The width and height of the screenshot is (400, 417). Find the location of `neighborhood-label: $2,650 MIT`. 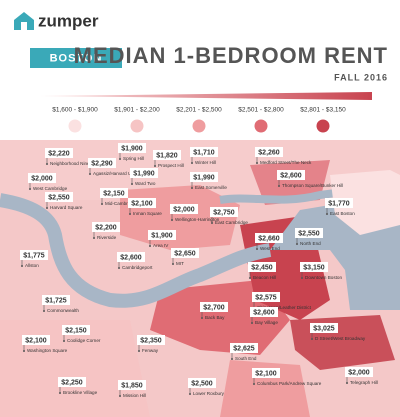

neighborhood-label: $2,650 MIT is located at coordinates (185, 257).